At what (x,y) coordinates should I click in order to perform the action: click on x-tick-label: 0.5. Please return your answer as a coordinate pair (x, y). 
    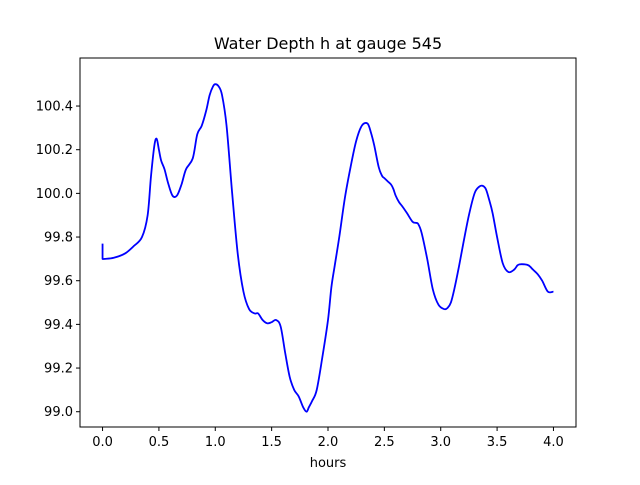
    Looking at the image, I should click on (159, 442).